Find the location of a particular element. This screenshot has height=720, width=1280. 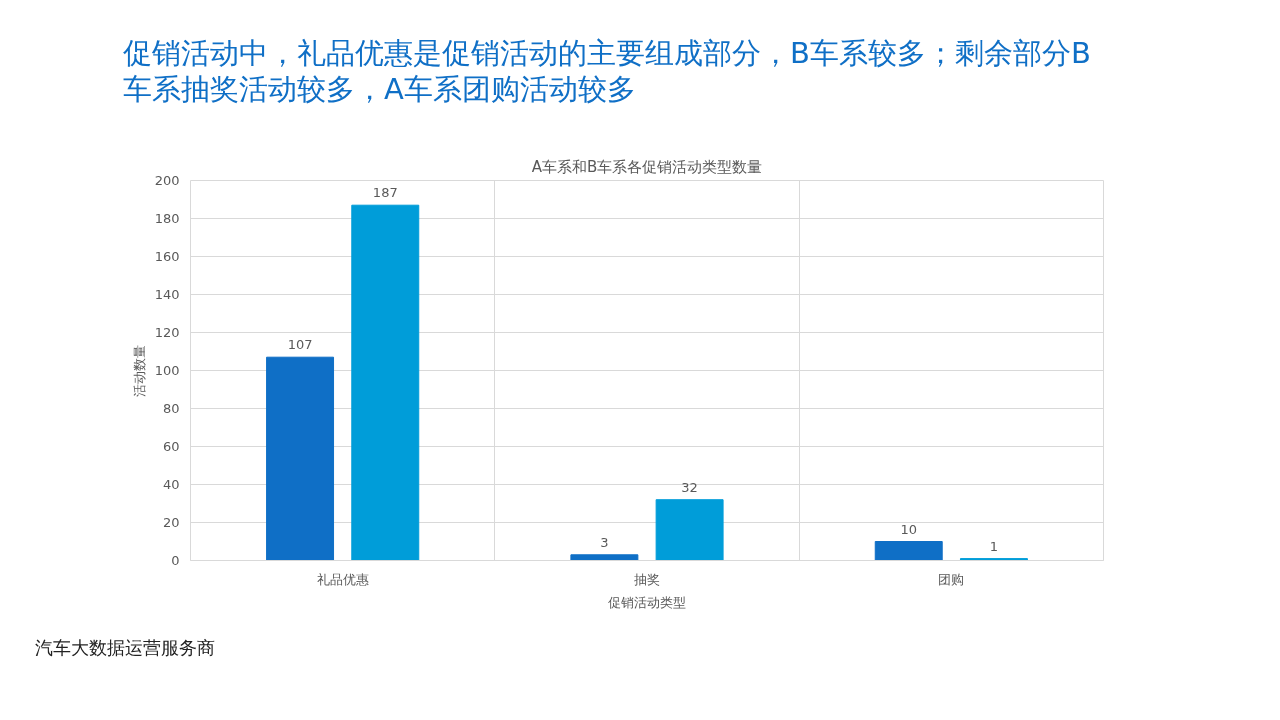

x-tick-label: 抽奖 is located at coordinates (647, 579).